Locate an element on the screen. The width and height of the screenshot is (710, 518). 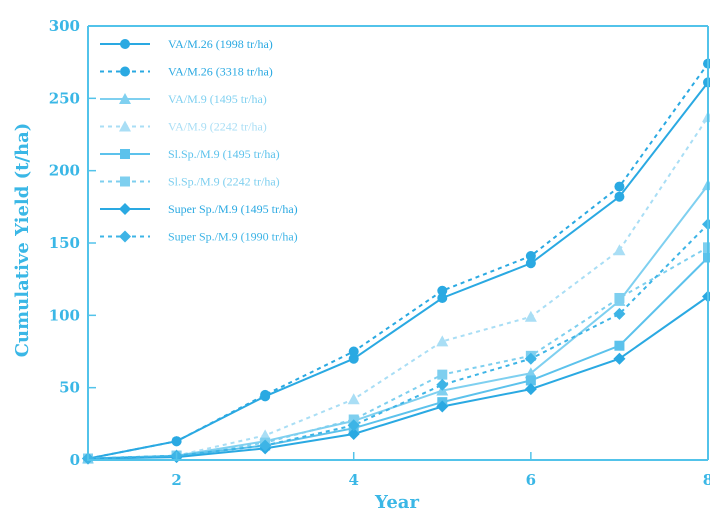
x-axis-title: Year is located at coordinates (396, 502).